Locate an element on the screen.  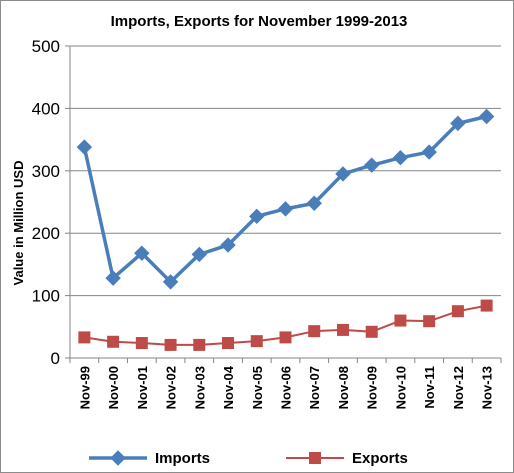
y-axis-label: Value in Million USD is located at coordinates (18, 223).